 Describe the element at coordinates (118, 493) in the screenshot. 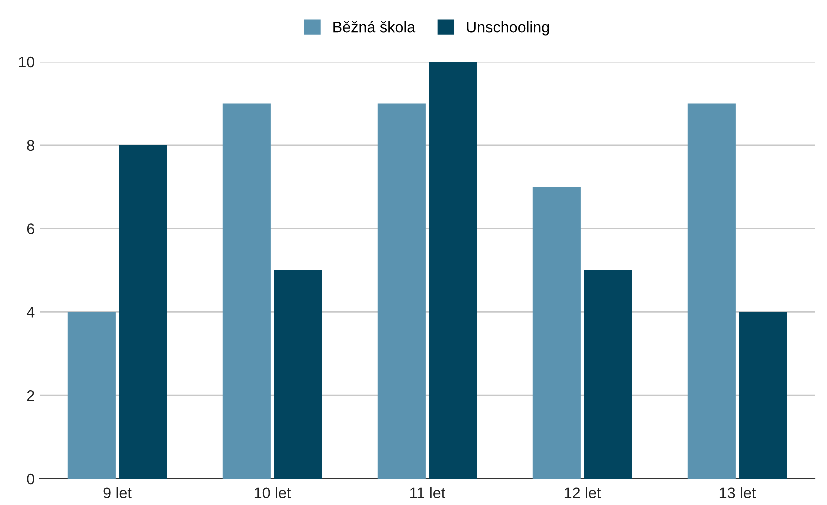

I see `x-tick-label: 9 let` at that location.